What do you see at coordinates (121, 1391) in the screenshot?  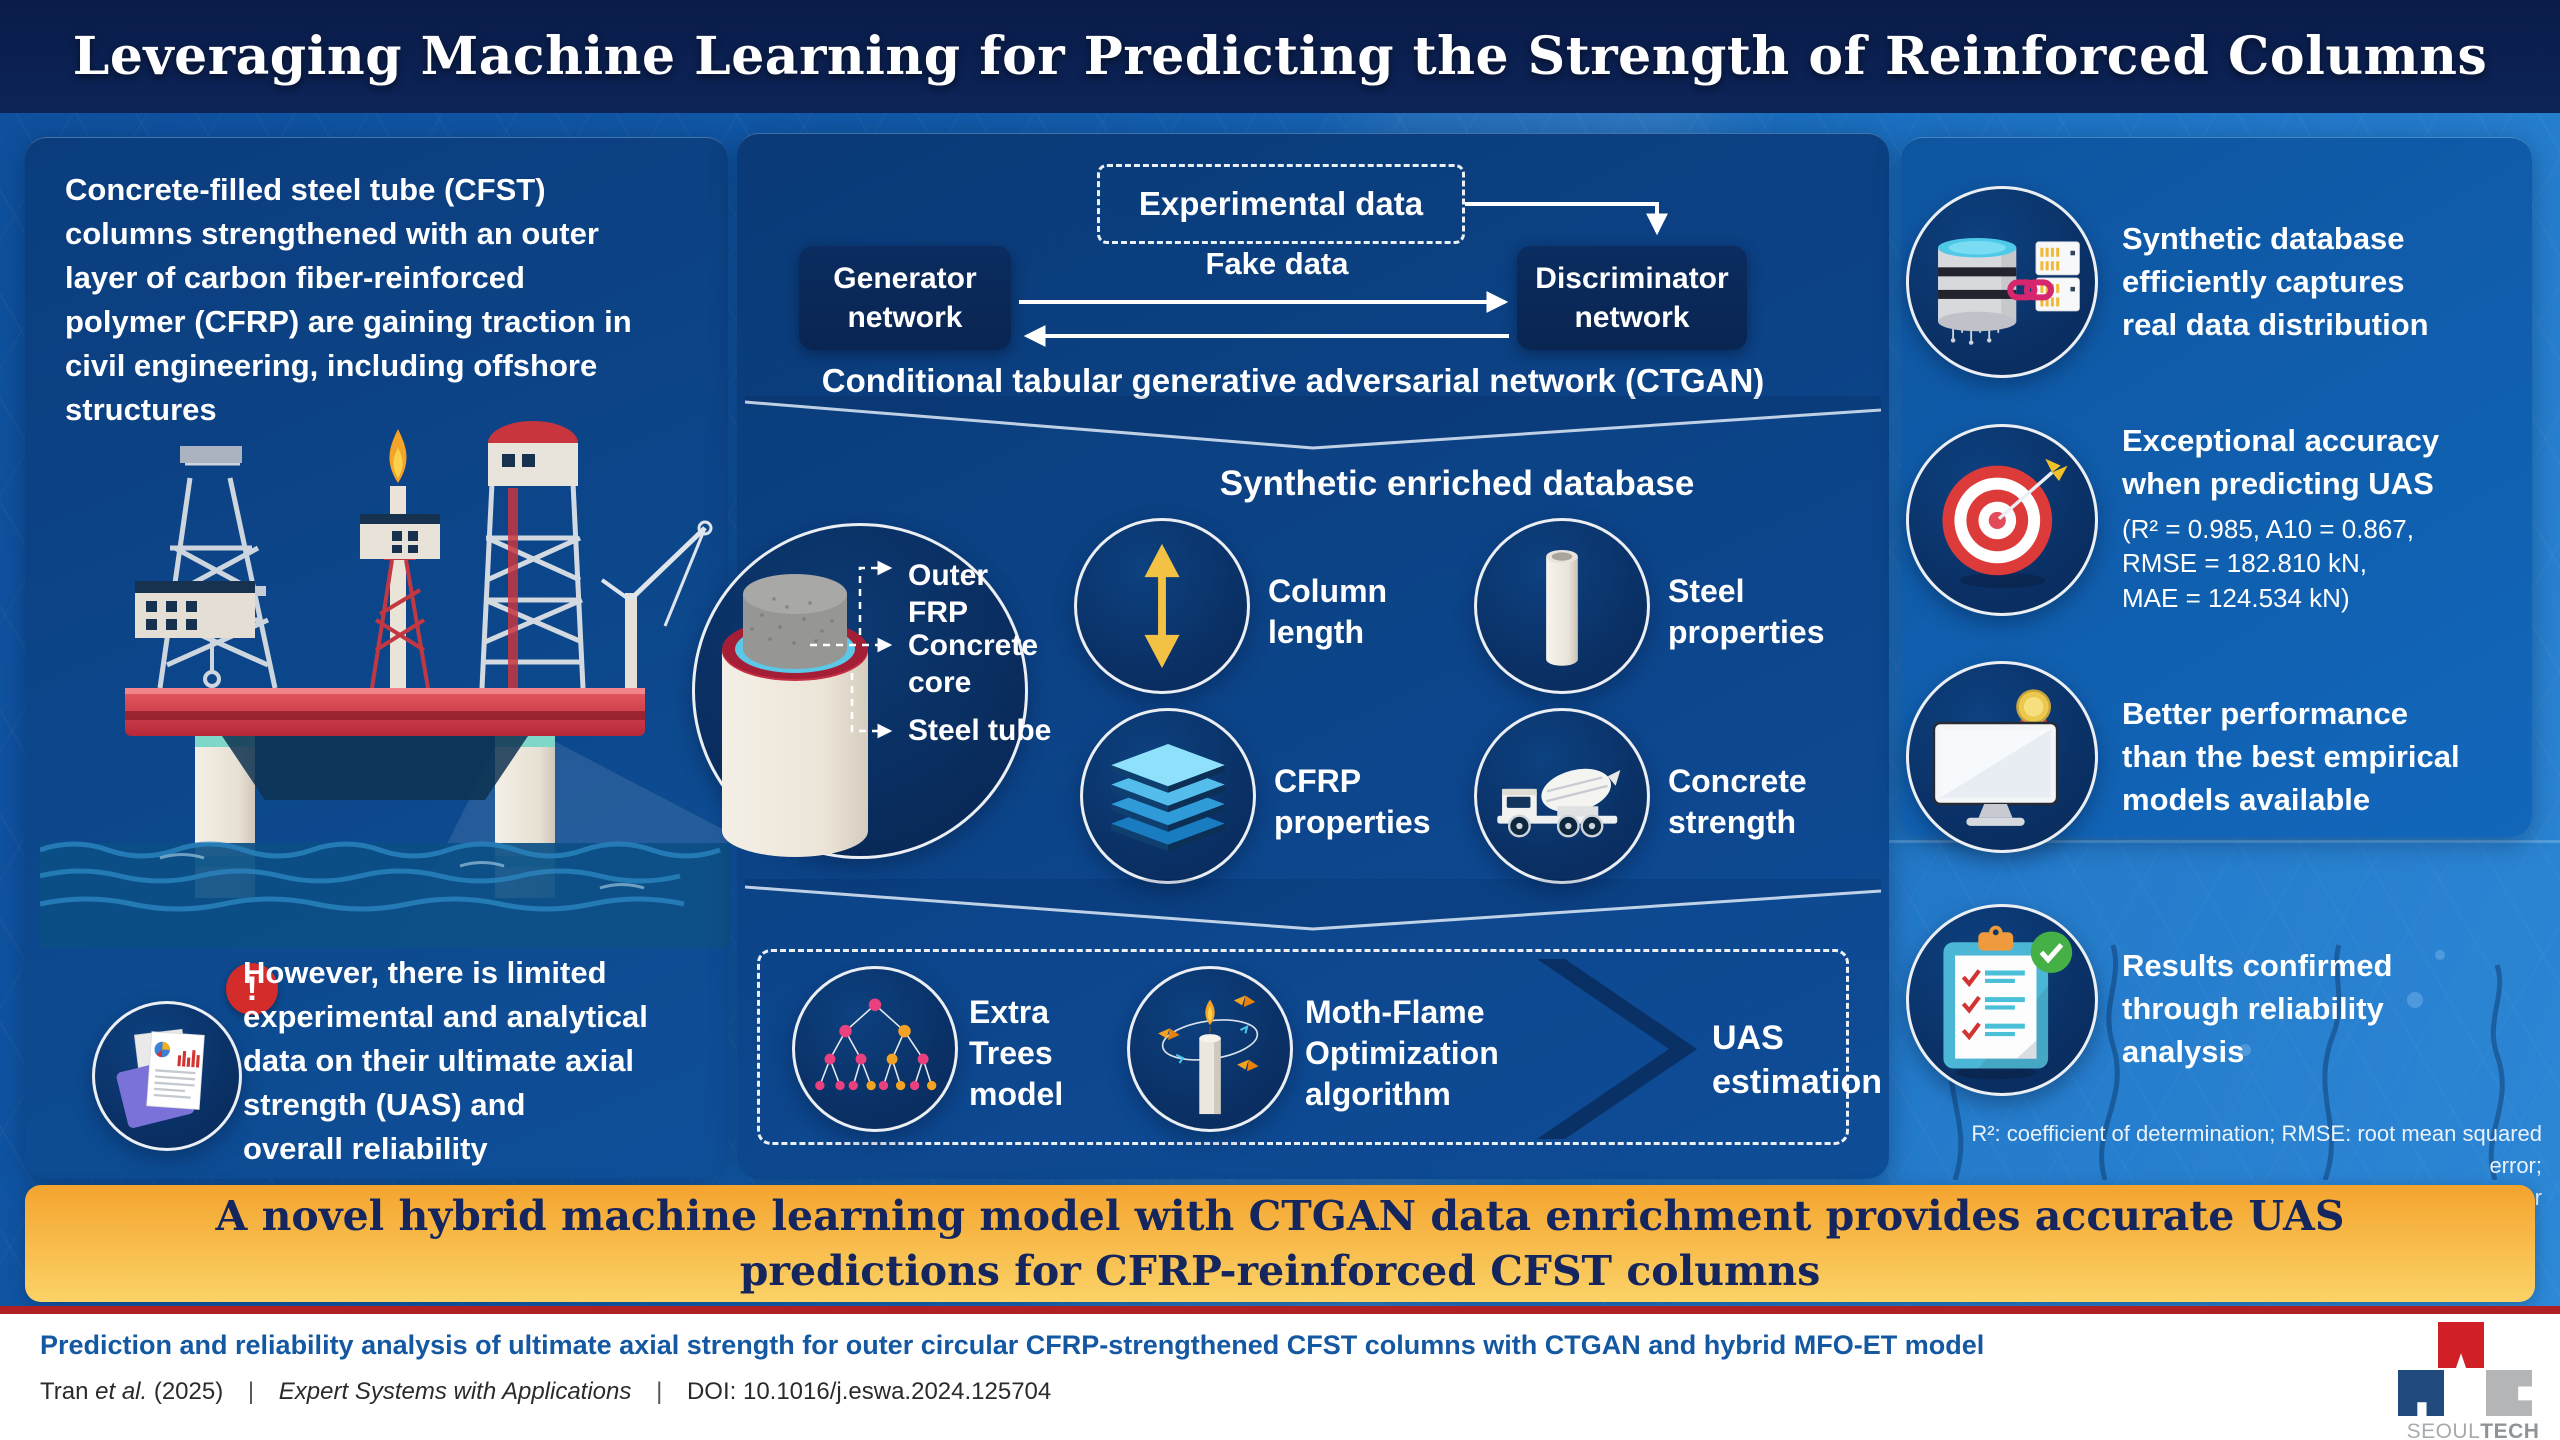 I see `etal: et al.` at bounding box center [121, 1391].